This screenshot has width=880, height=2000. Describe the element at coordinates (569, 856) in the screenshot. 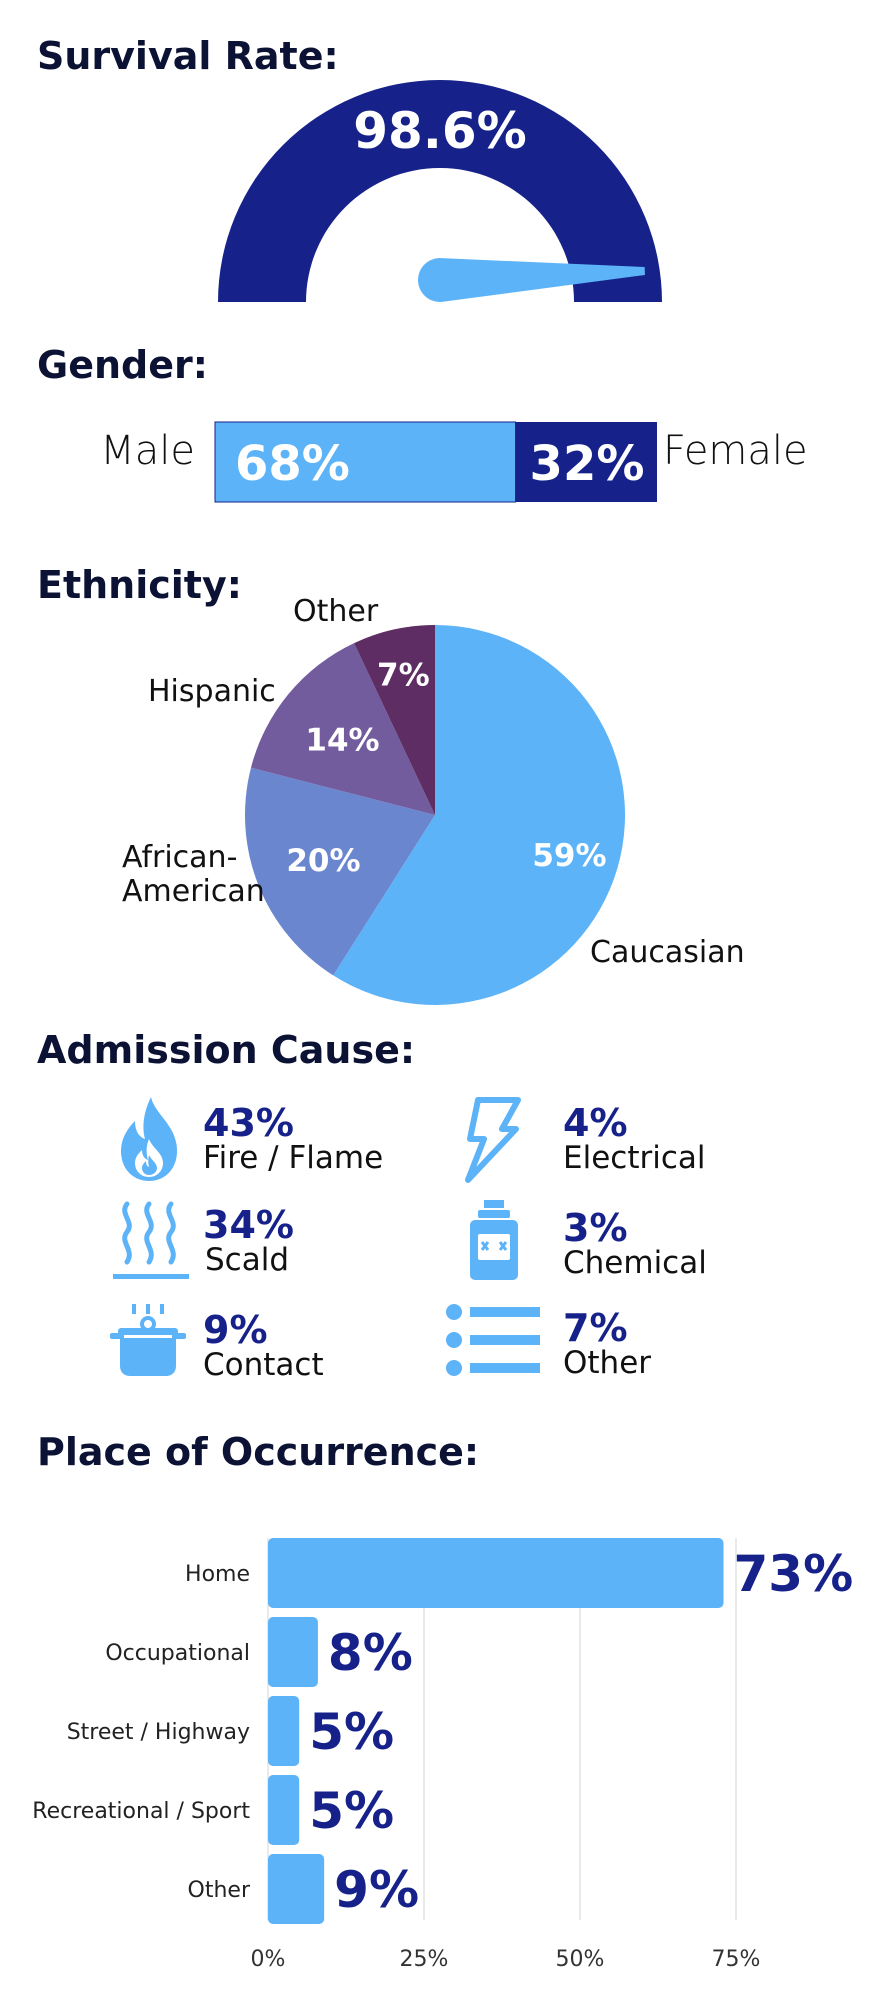

I see `pie-value-caucasian: 59%` at that location.